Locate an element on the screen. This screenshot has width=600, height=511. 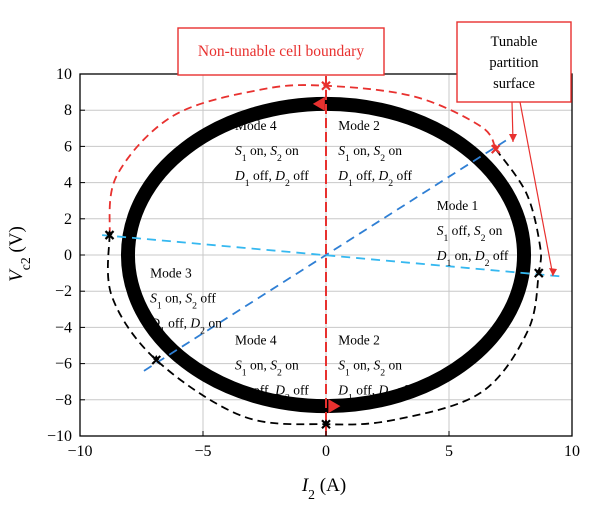
y-tick-label: −4 is located at coordinates (63, 327).